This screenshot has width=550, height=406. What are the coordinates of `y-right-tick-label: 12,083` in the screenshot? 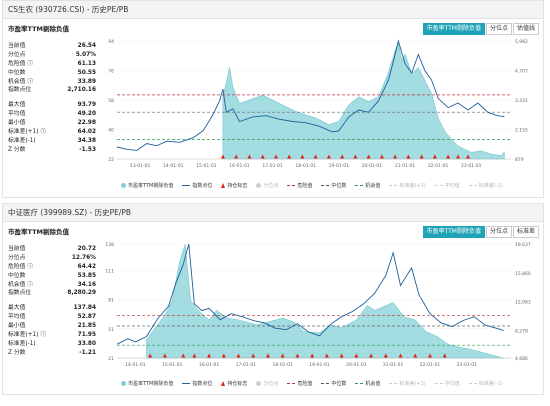 It's located at (523, 303).